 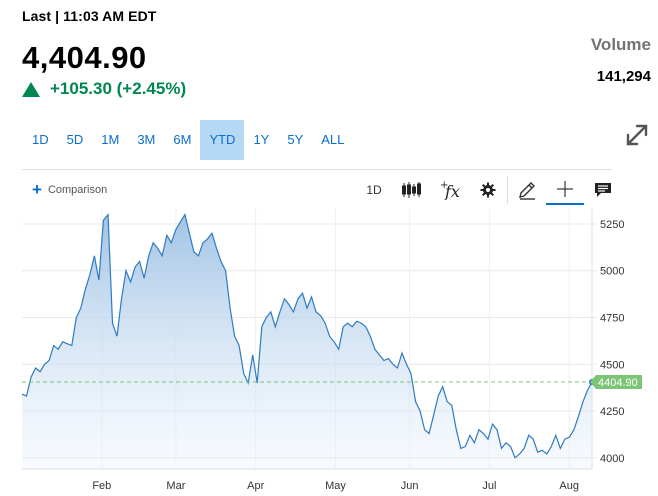 I want to click on range-1m: 1M, so click(x=110, y=139).